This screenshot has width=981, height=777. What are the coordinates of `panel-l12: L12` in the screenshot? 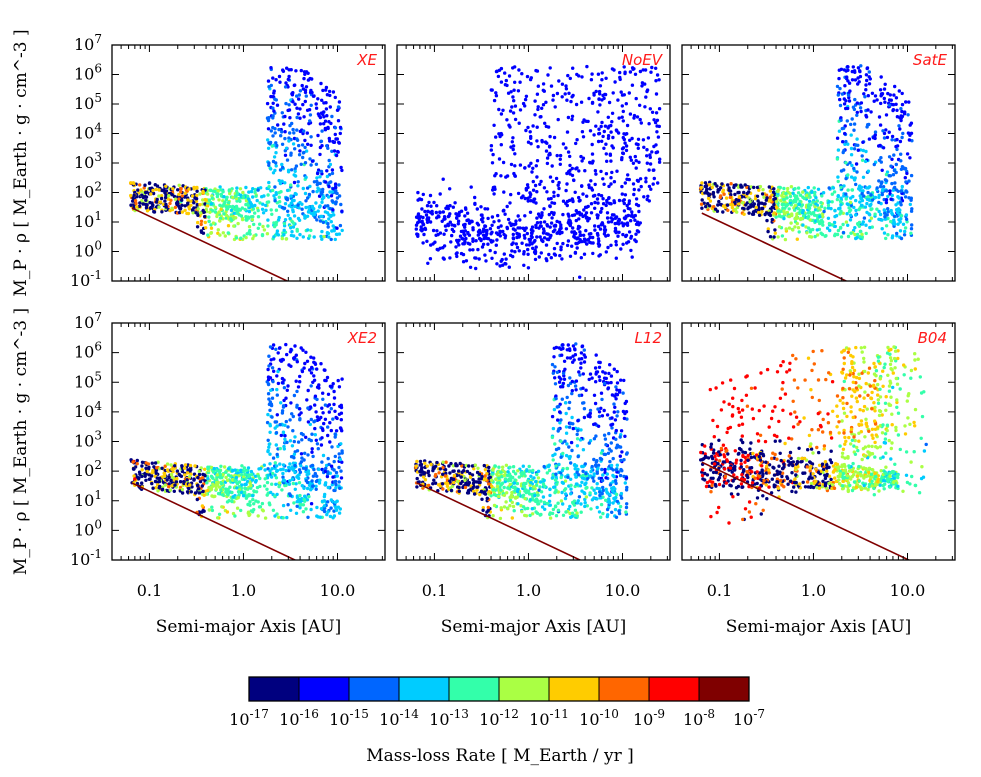 It's located at (533, 441).